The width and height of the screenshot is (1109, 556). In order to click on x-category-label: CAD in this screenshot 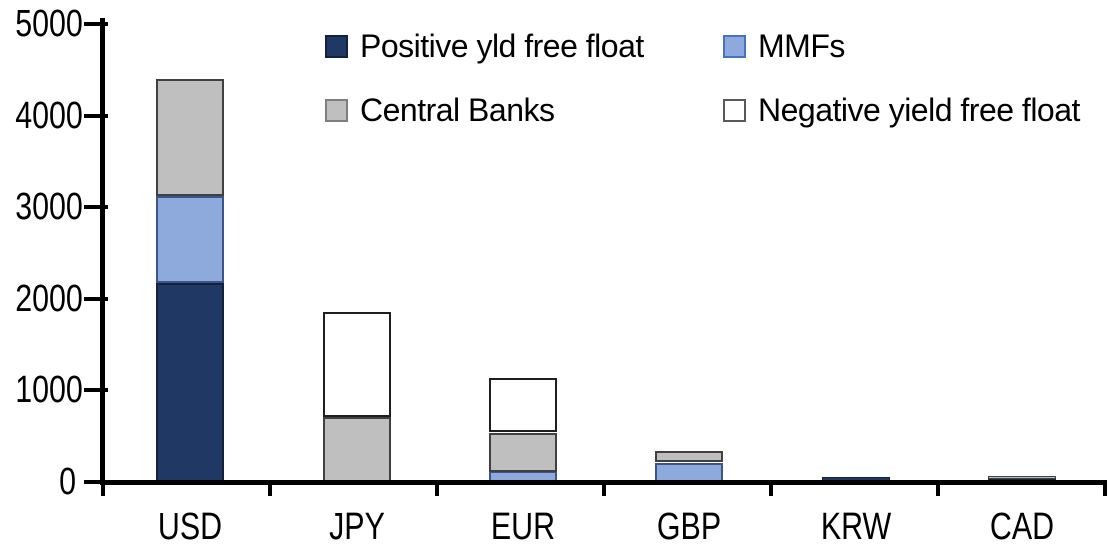, I will do `click(1022, 527)`.